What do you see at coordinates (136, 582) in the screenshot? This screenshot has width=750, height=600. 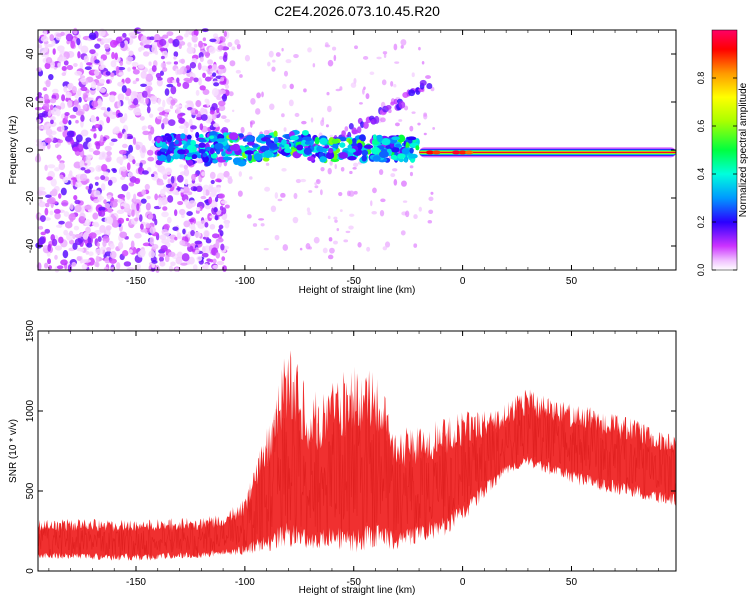 I see `snr-x-tick-label: -150` at bounding box center [136, 582].